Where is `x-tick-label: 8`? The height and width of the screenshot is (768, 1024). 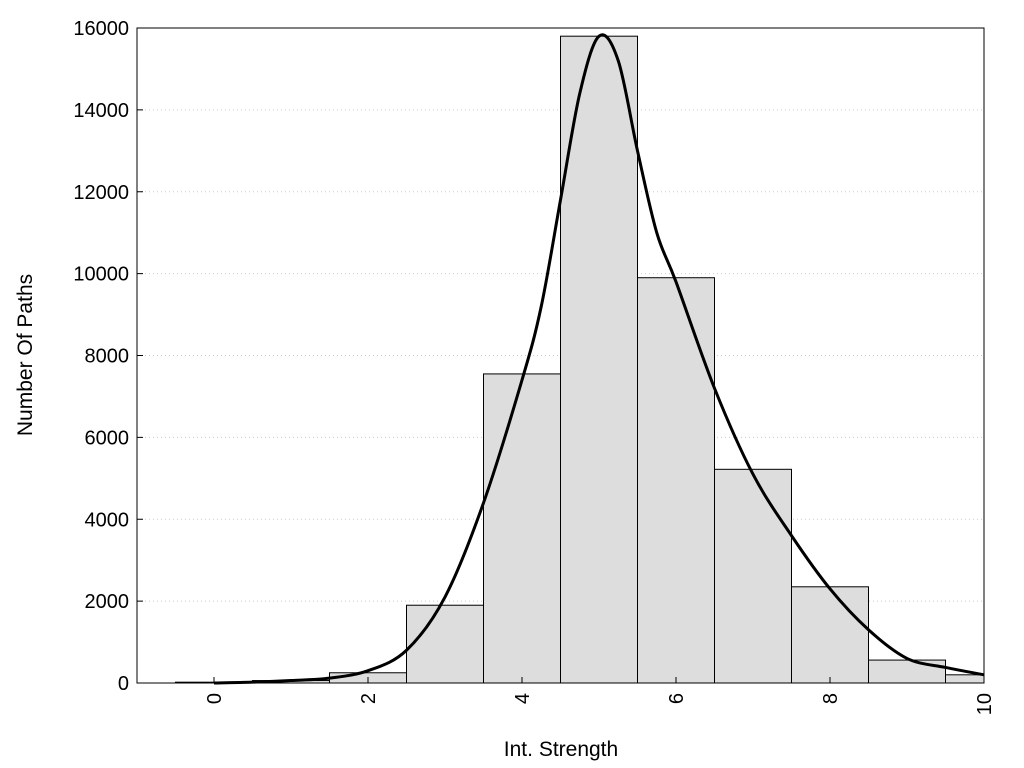
x-tick-label: 8 is located at coordinates (831, 698).